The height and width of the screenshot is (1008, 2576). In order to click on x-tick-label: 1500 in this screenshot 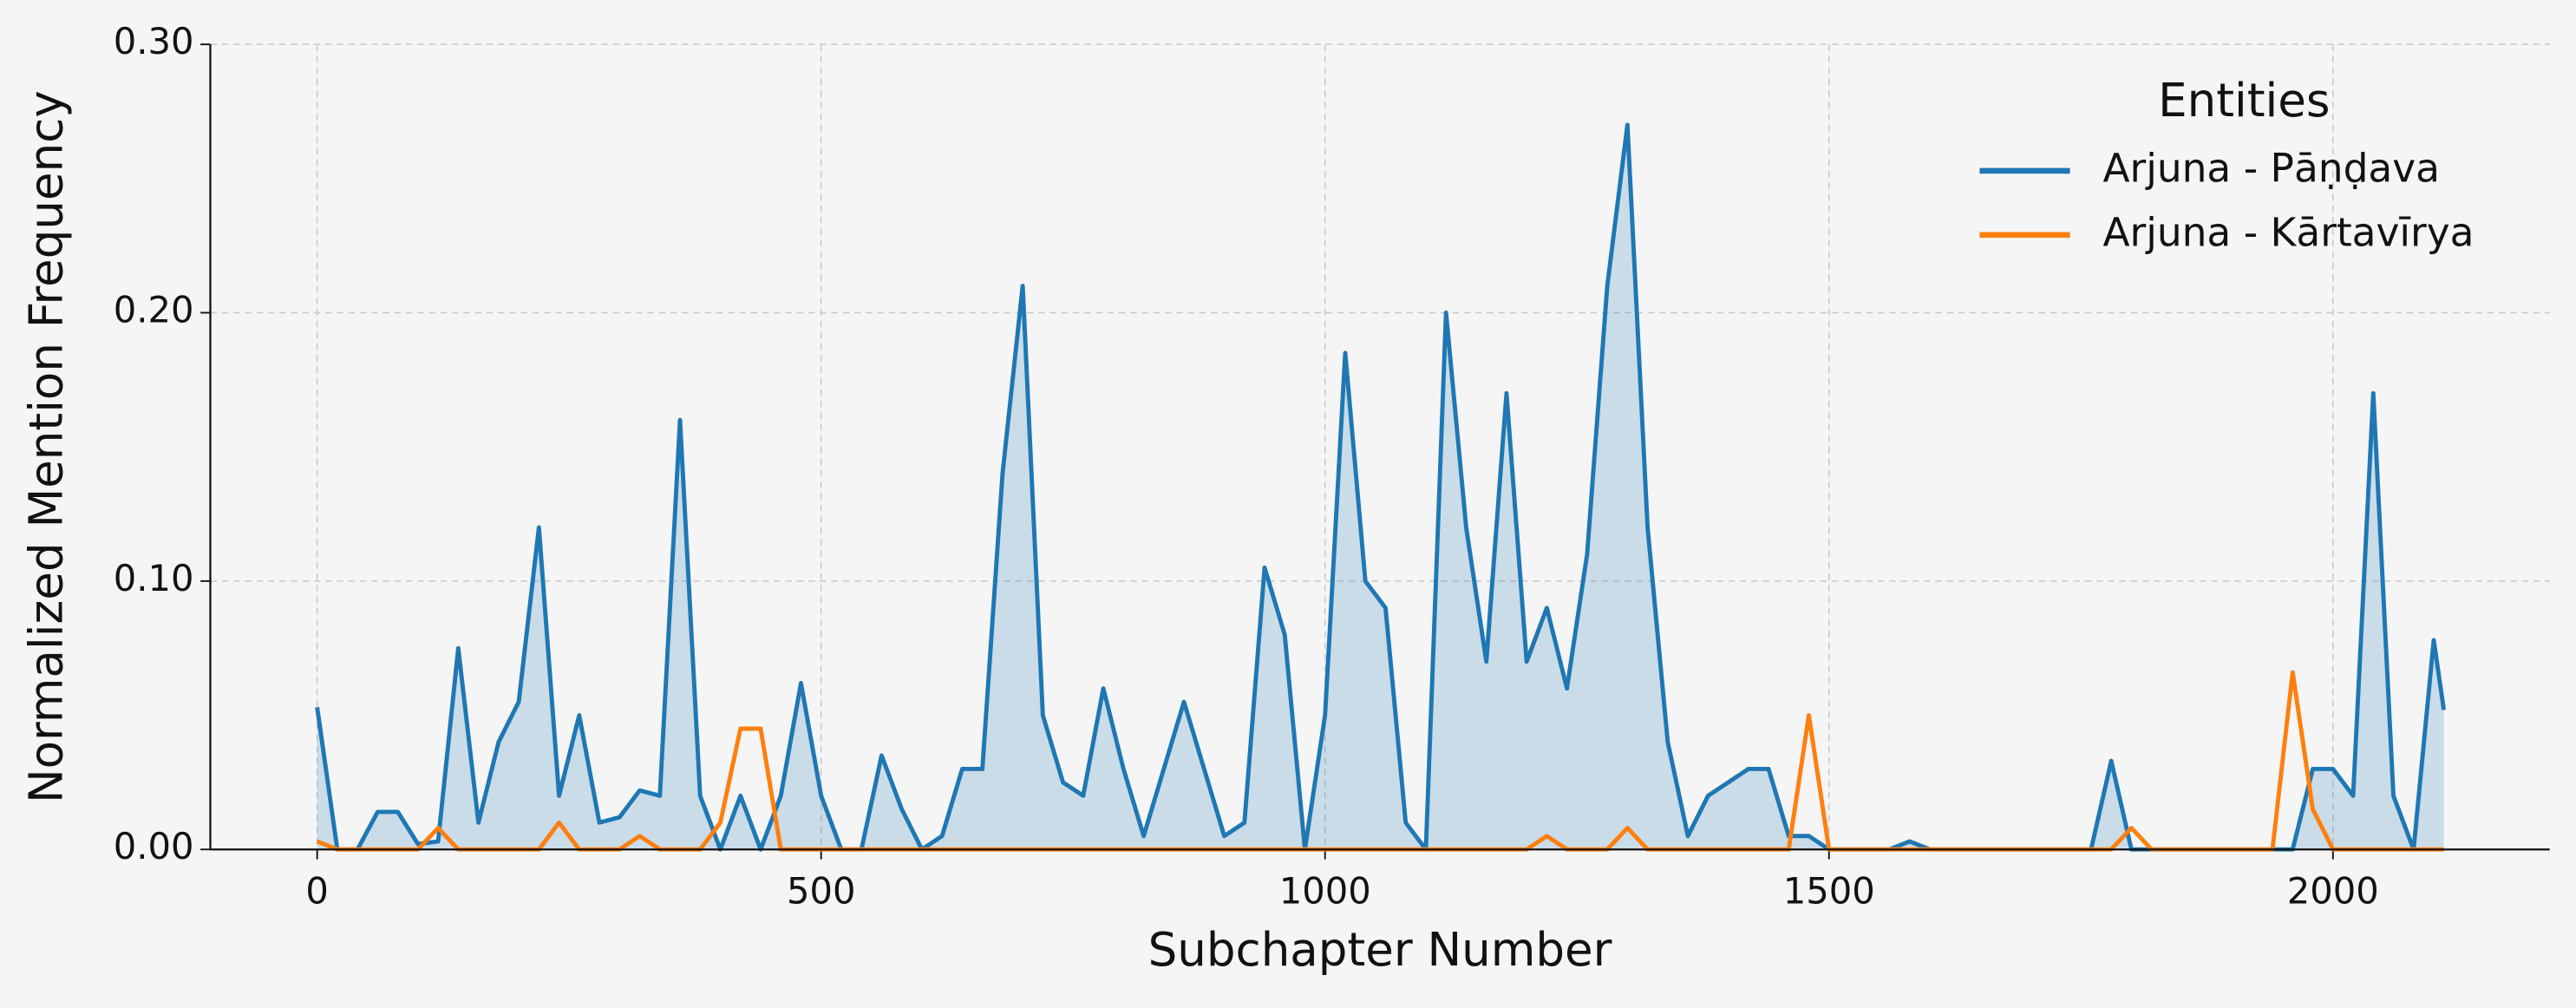, I will do `click(1829, 890)`.